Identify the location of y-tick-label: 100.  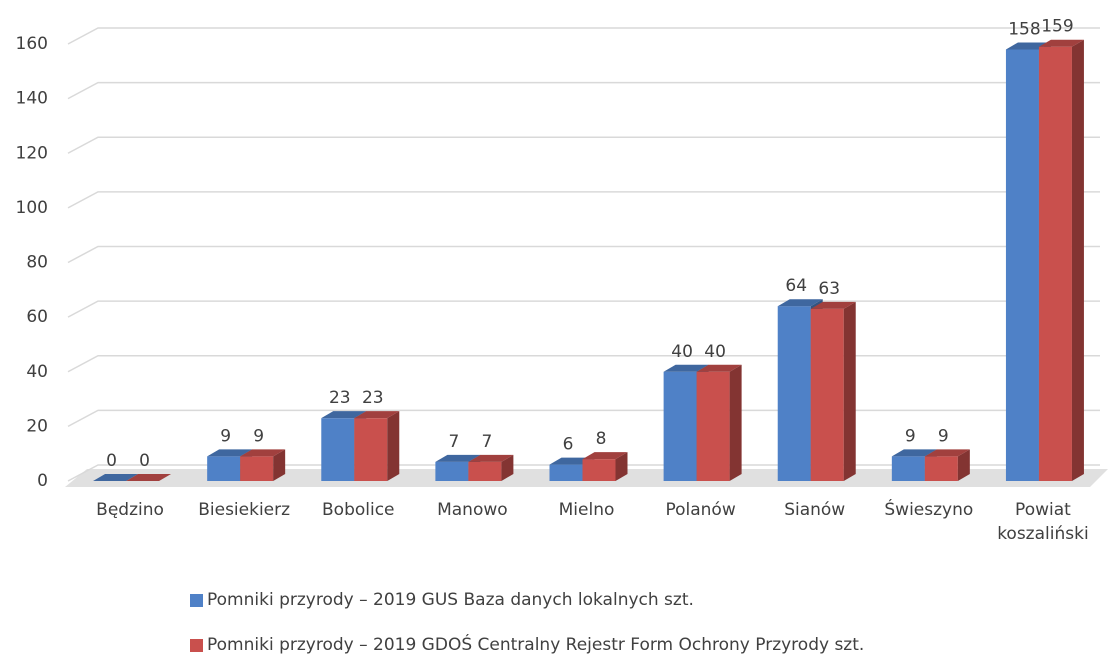
(32, 208).